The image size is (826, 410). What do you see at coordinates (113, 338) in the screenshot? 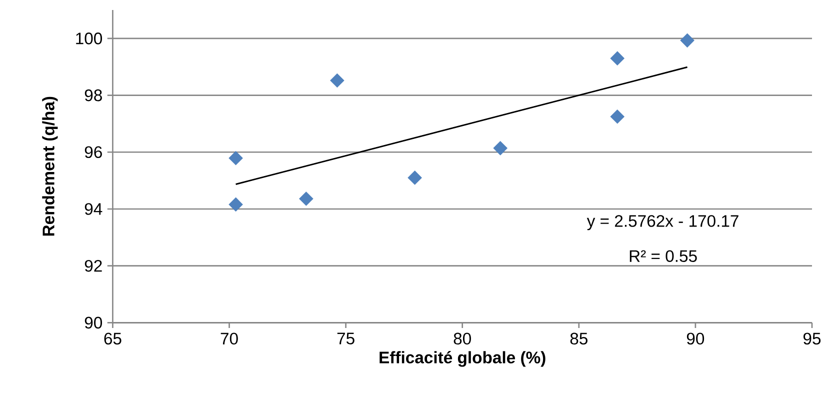
I see `x-tick-label: 65` at bounding box center [113, 338].